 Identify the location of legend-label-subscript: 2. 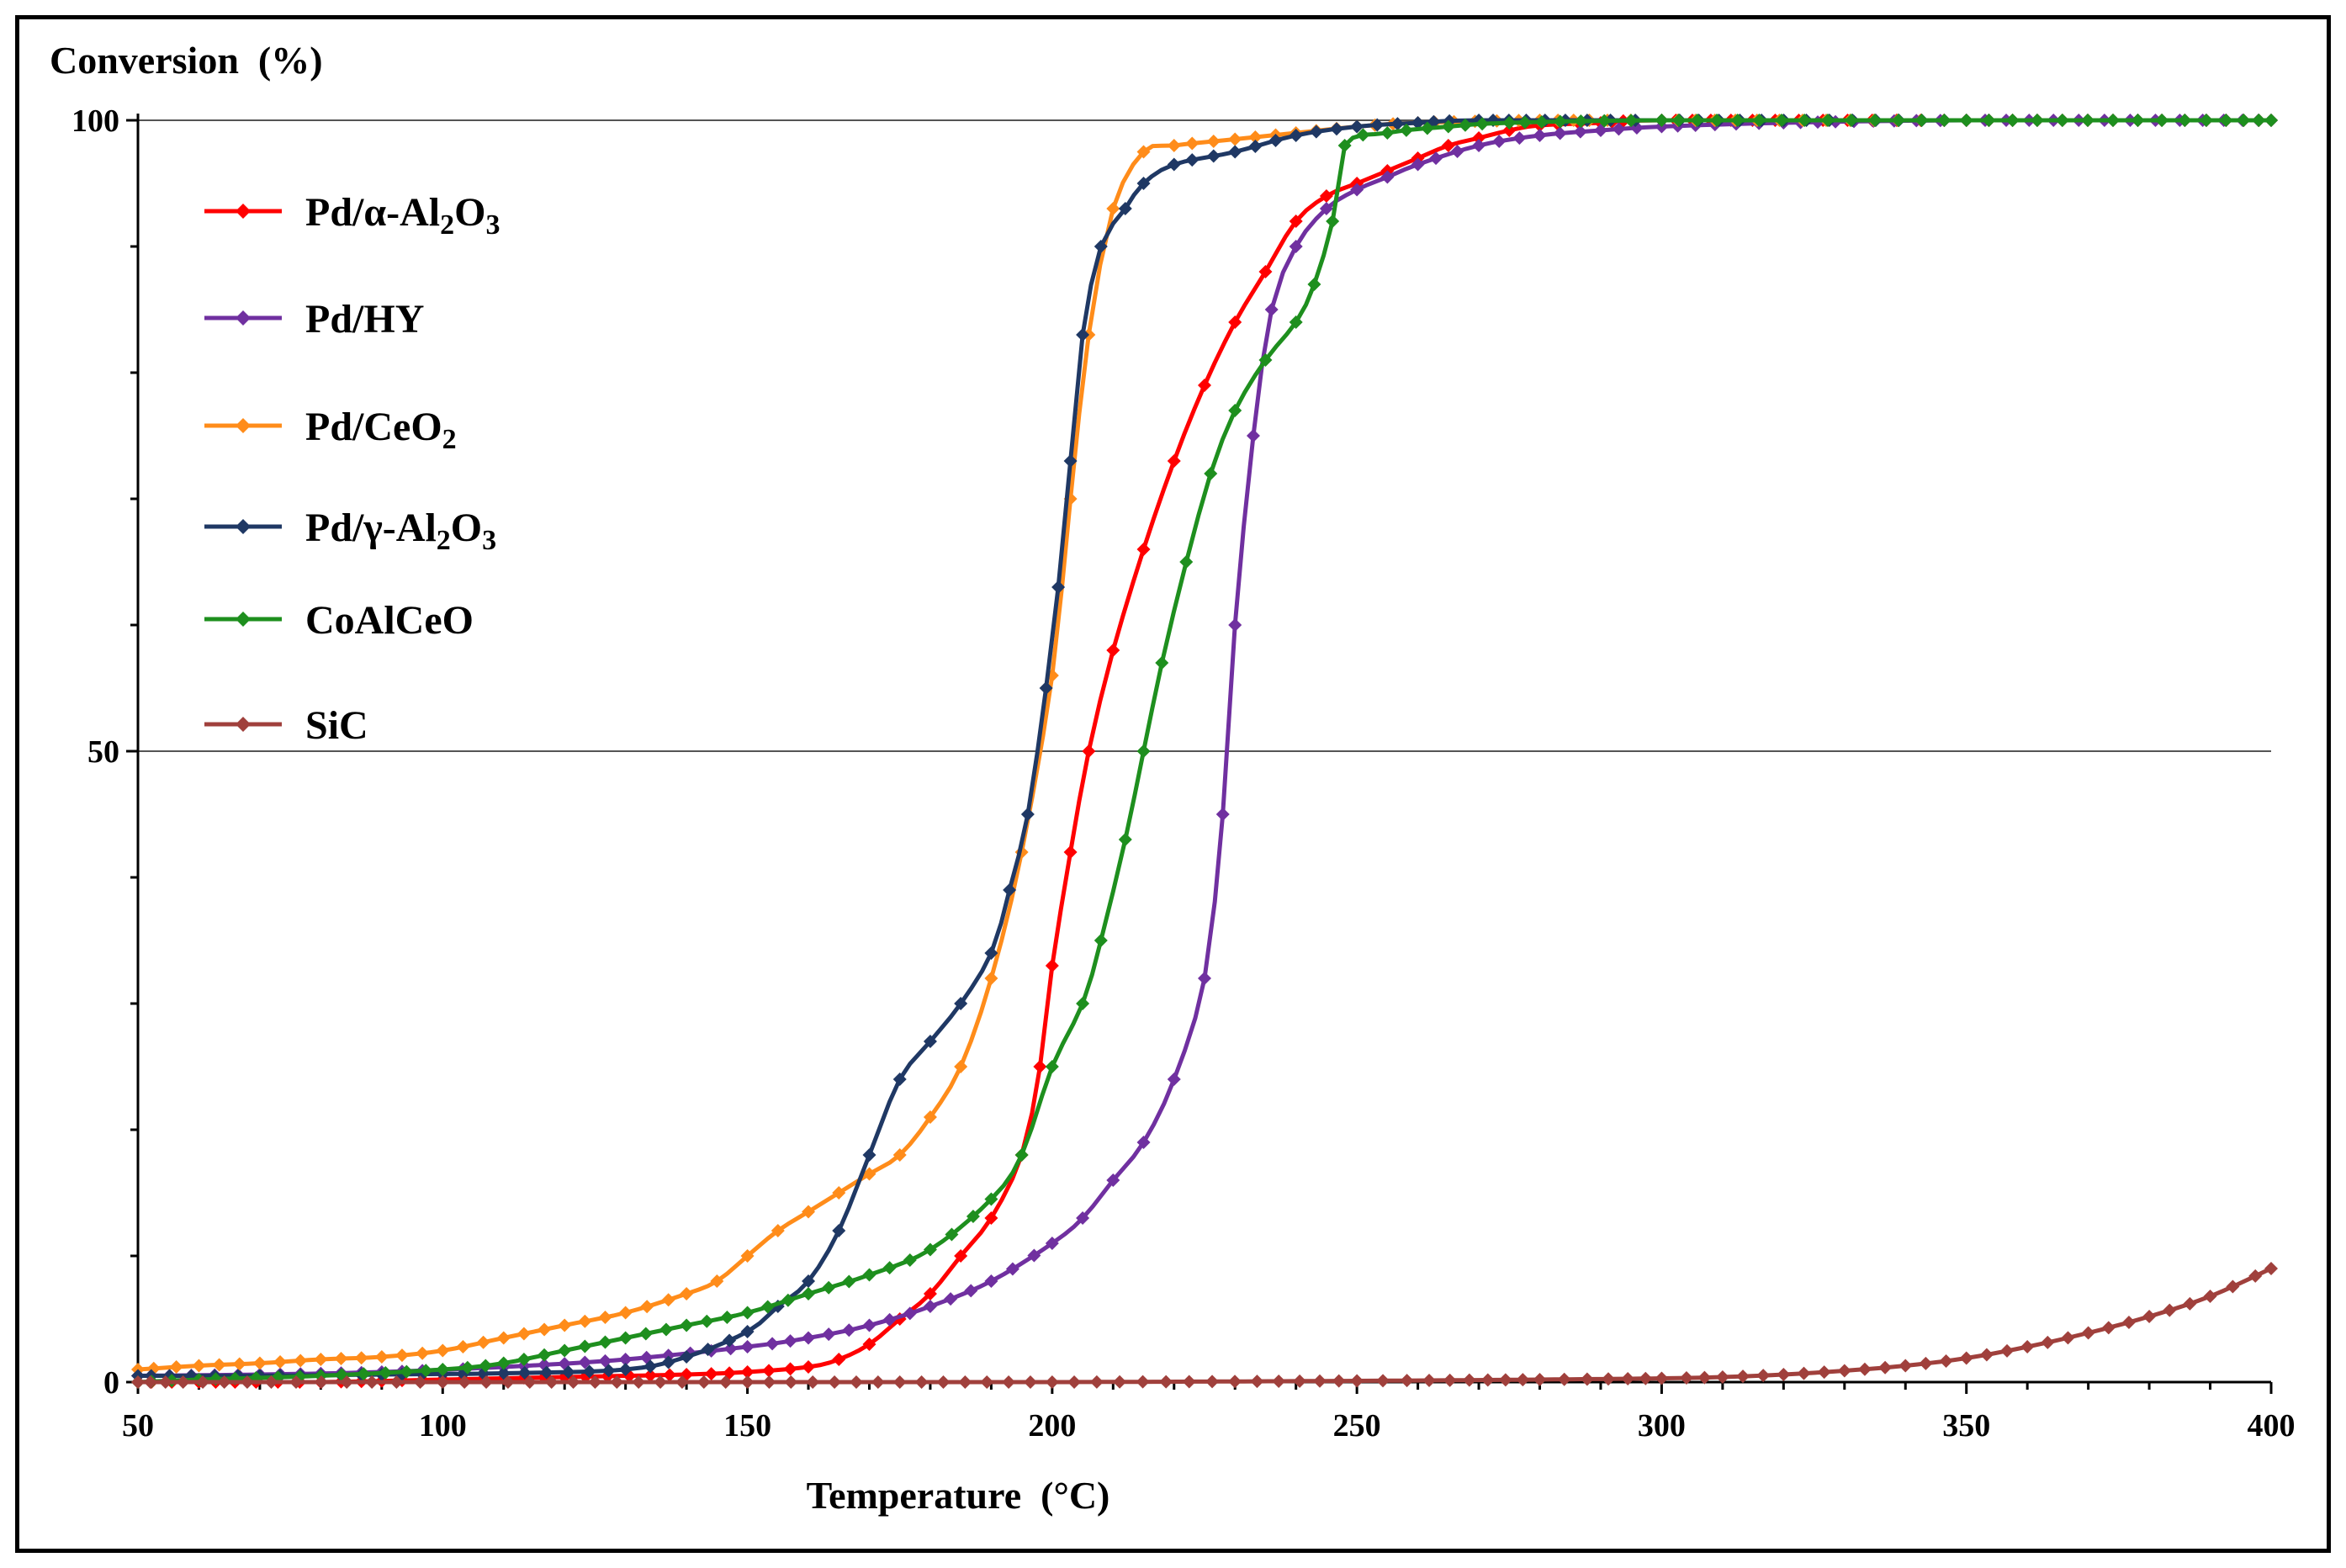
(447, 225).